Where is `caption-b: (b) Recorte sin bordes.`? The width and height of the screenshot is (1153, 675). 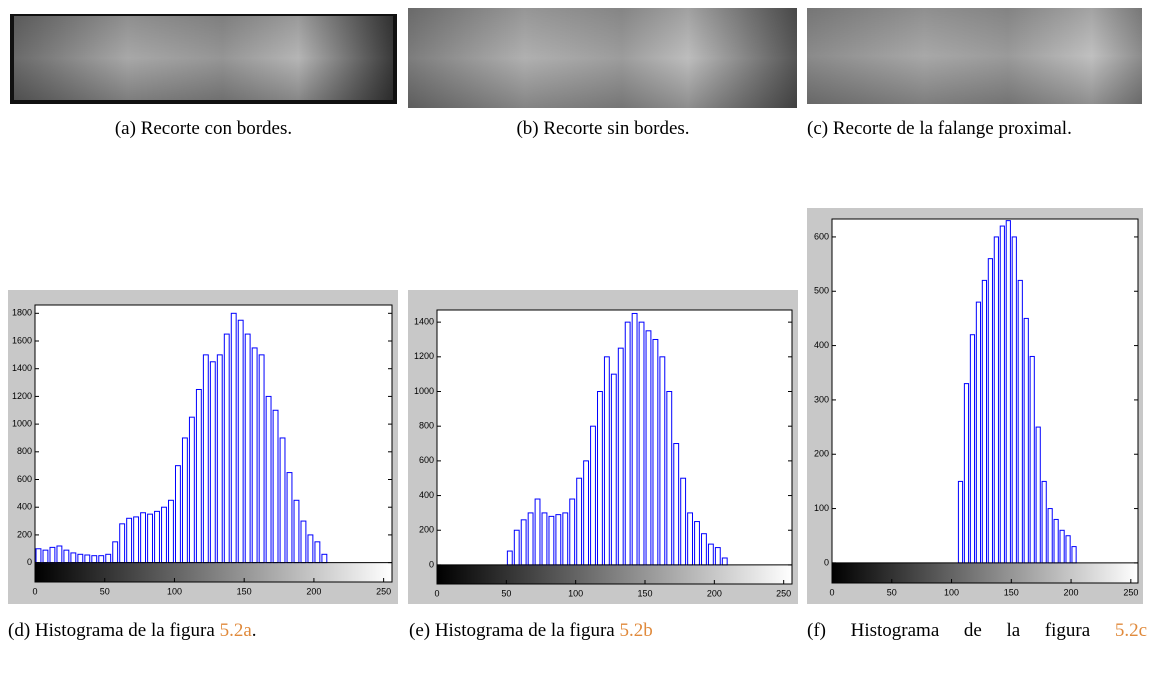 caption-b: (b) Recorte sin bordes. is located at coordinates (603, 128).